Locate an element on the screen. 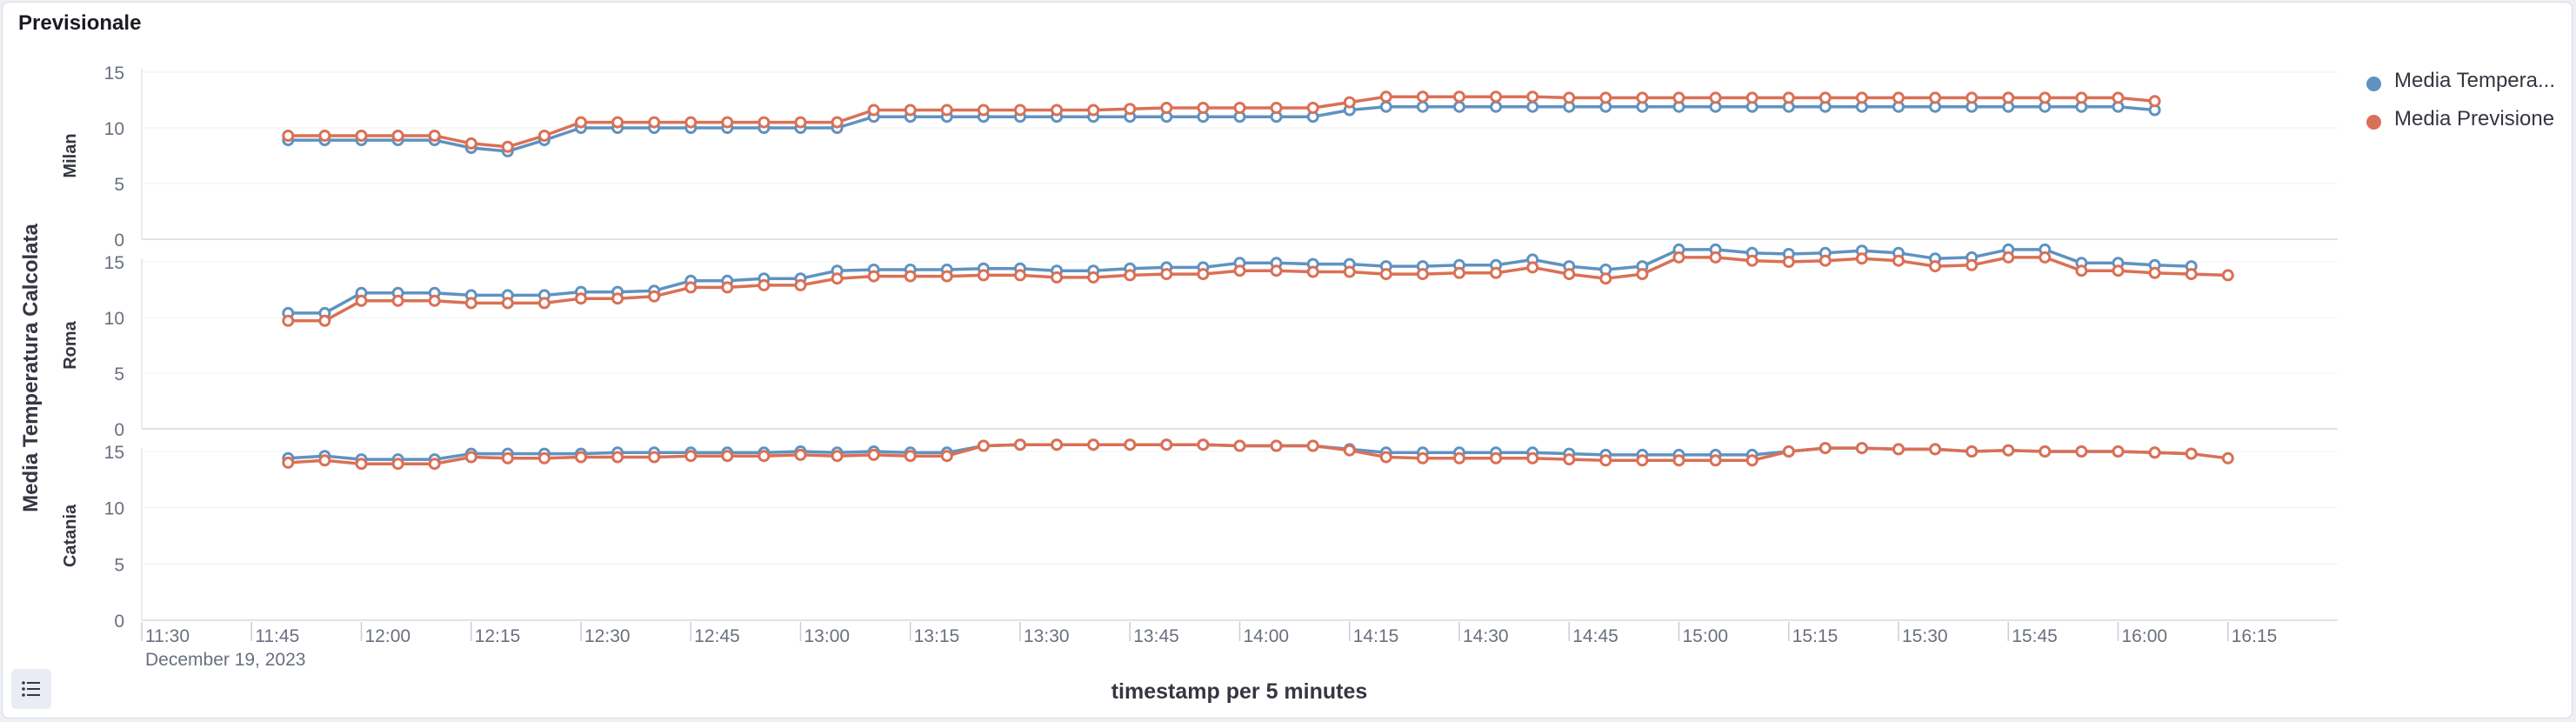 This screenshot has height=722, width=2576. y-axis-title: Media Temperatura Calcolata is located at coordinates (31, 368).